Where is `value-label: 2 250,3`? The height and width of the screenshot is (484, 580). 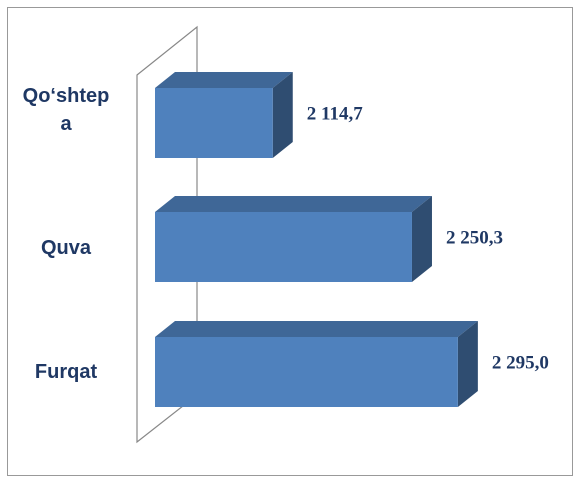 value-label: 2 250,3 is located at coordinates (474, 237).